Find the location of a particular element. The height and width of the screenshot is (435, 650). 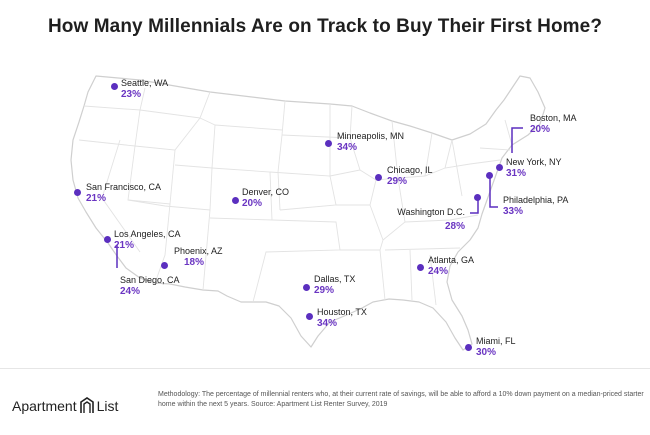

city-name: New York, NY is located at coordinates (534, 162).